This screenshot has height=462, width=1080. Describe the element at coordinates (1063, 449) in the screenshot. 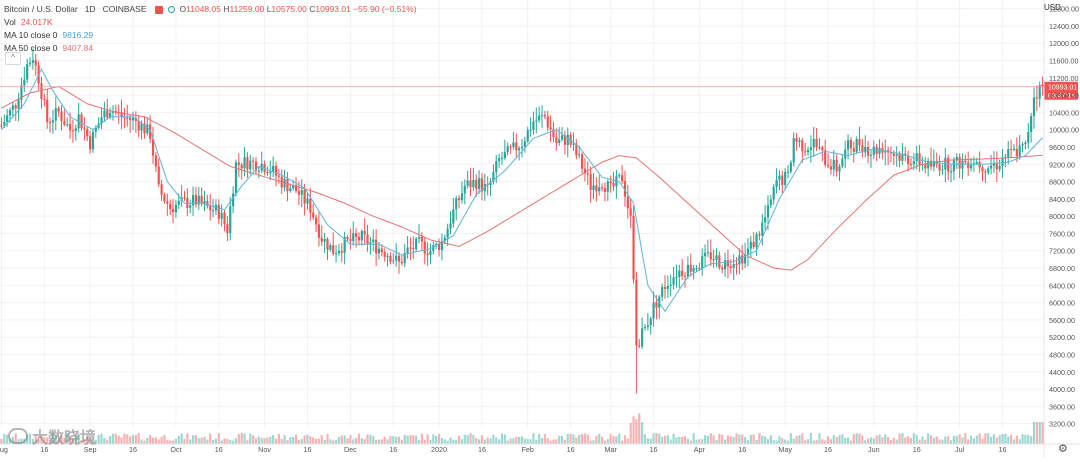

I see `gear-icon: ⚙` at that location.